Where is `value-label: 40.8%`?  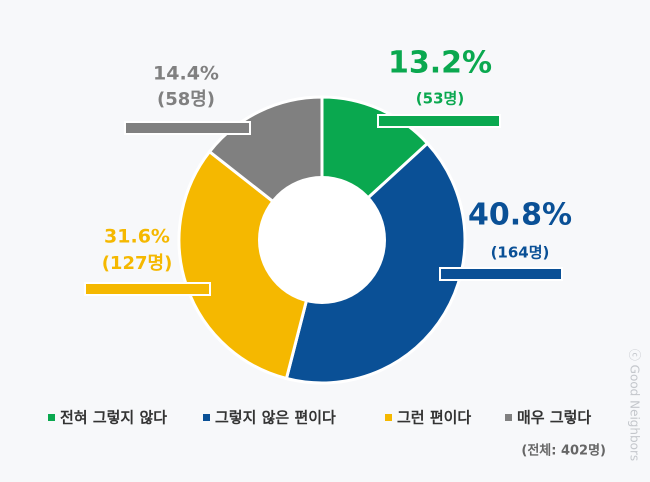
value-label: 40.8% is located at coordinates (520, 215).